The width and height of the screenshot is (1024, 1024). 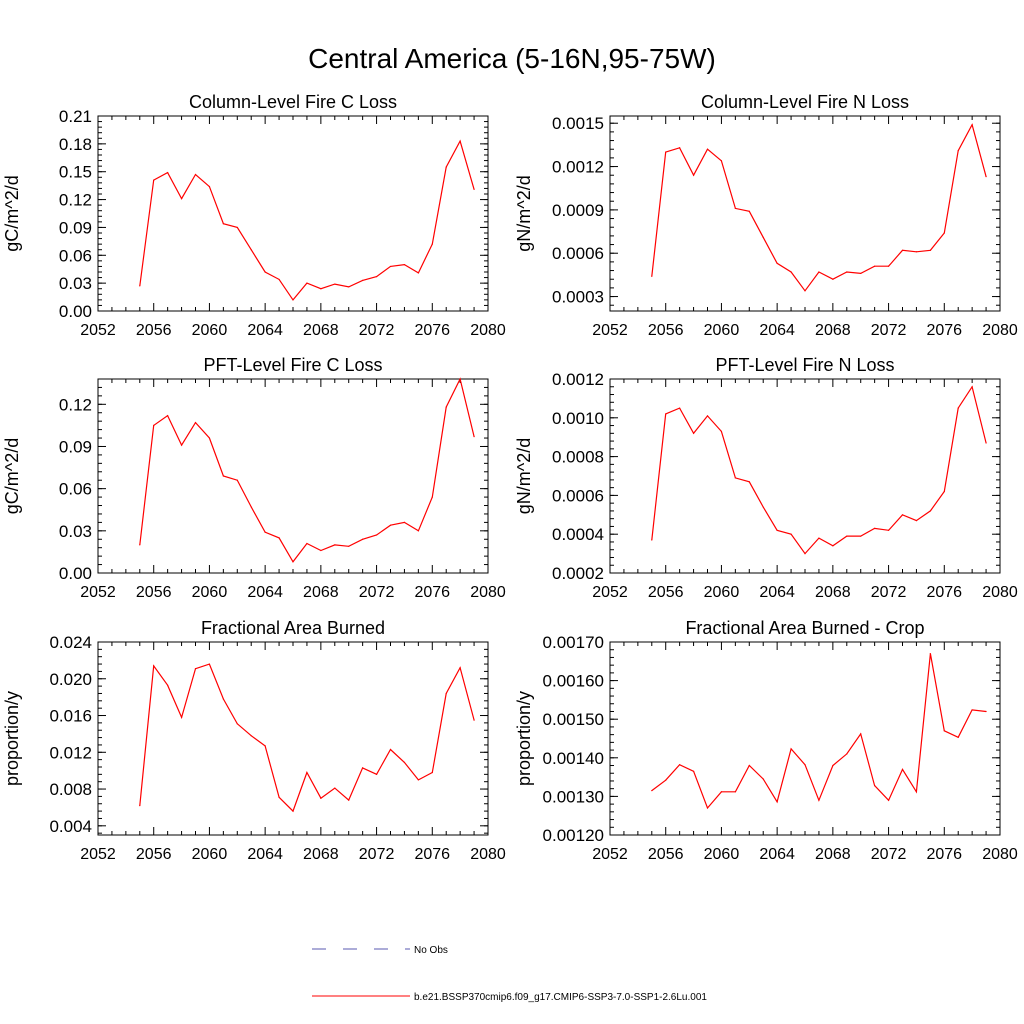 I want to click on y-tick-label: 0.0015, so click(x=578, y=123).